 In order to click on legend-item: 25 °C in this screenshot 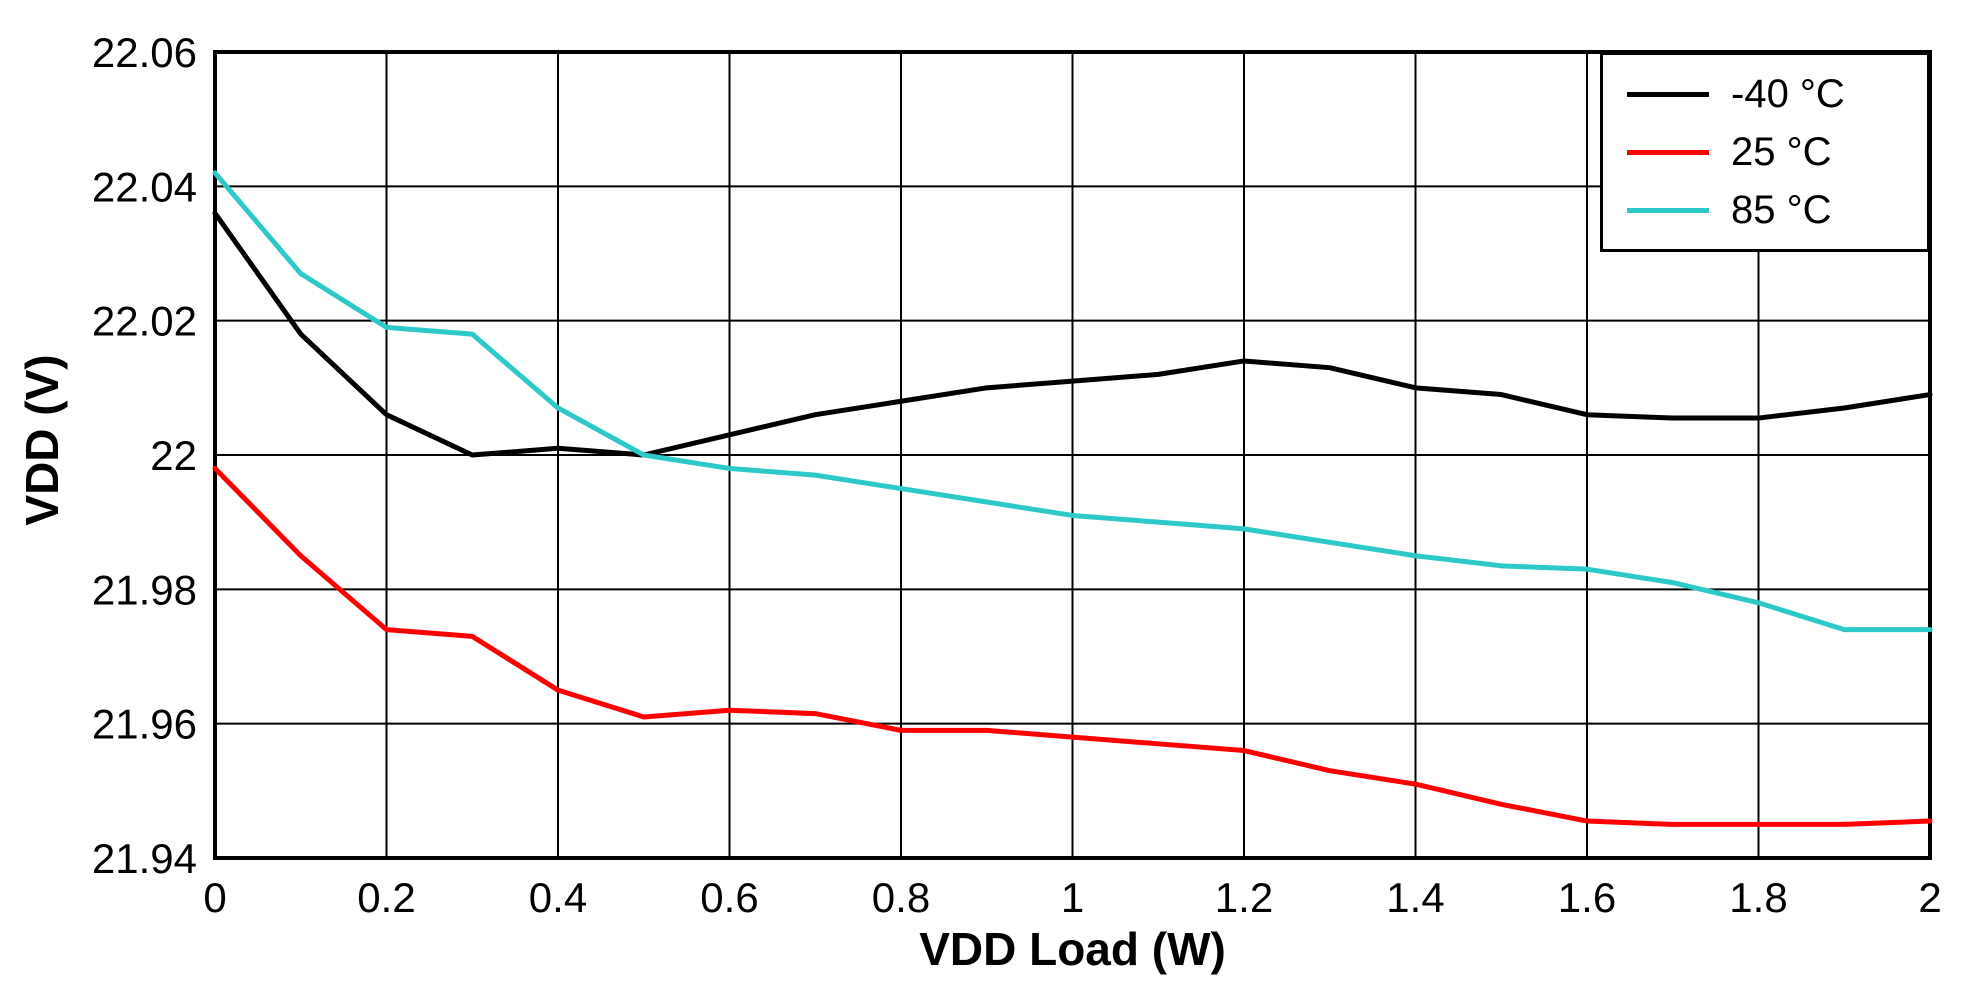, I will do `click(1772, 152)`.